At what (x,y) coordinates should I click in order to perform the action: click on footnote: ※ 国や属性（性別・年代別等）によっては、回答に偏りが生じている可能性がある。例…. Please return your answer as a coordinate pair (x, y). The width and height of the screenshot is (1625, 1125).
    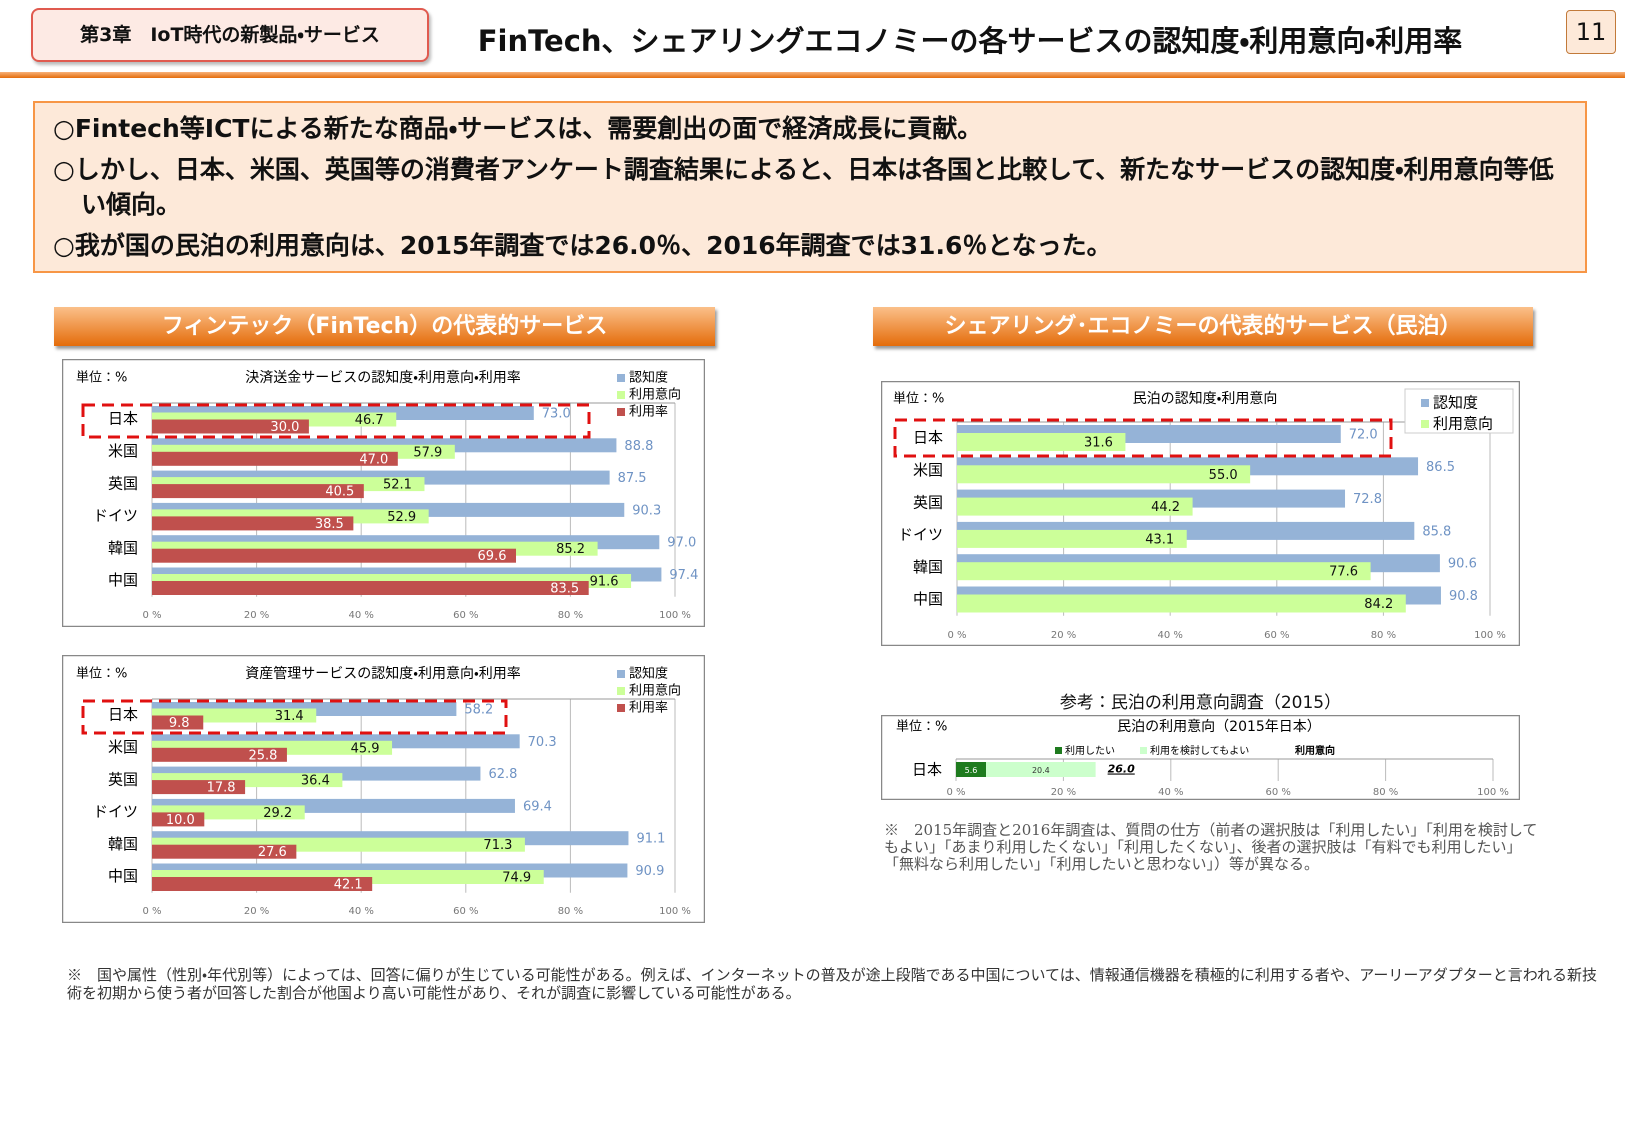
    Looking at the image, I should click on (832, 984).